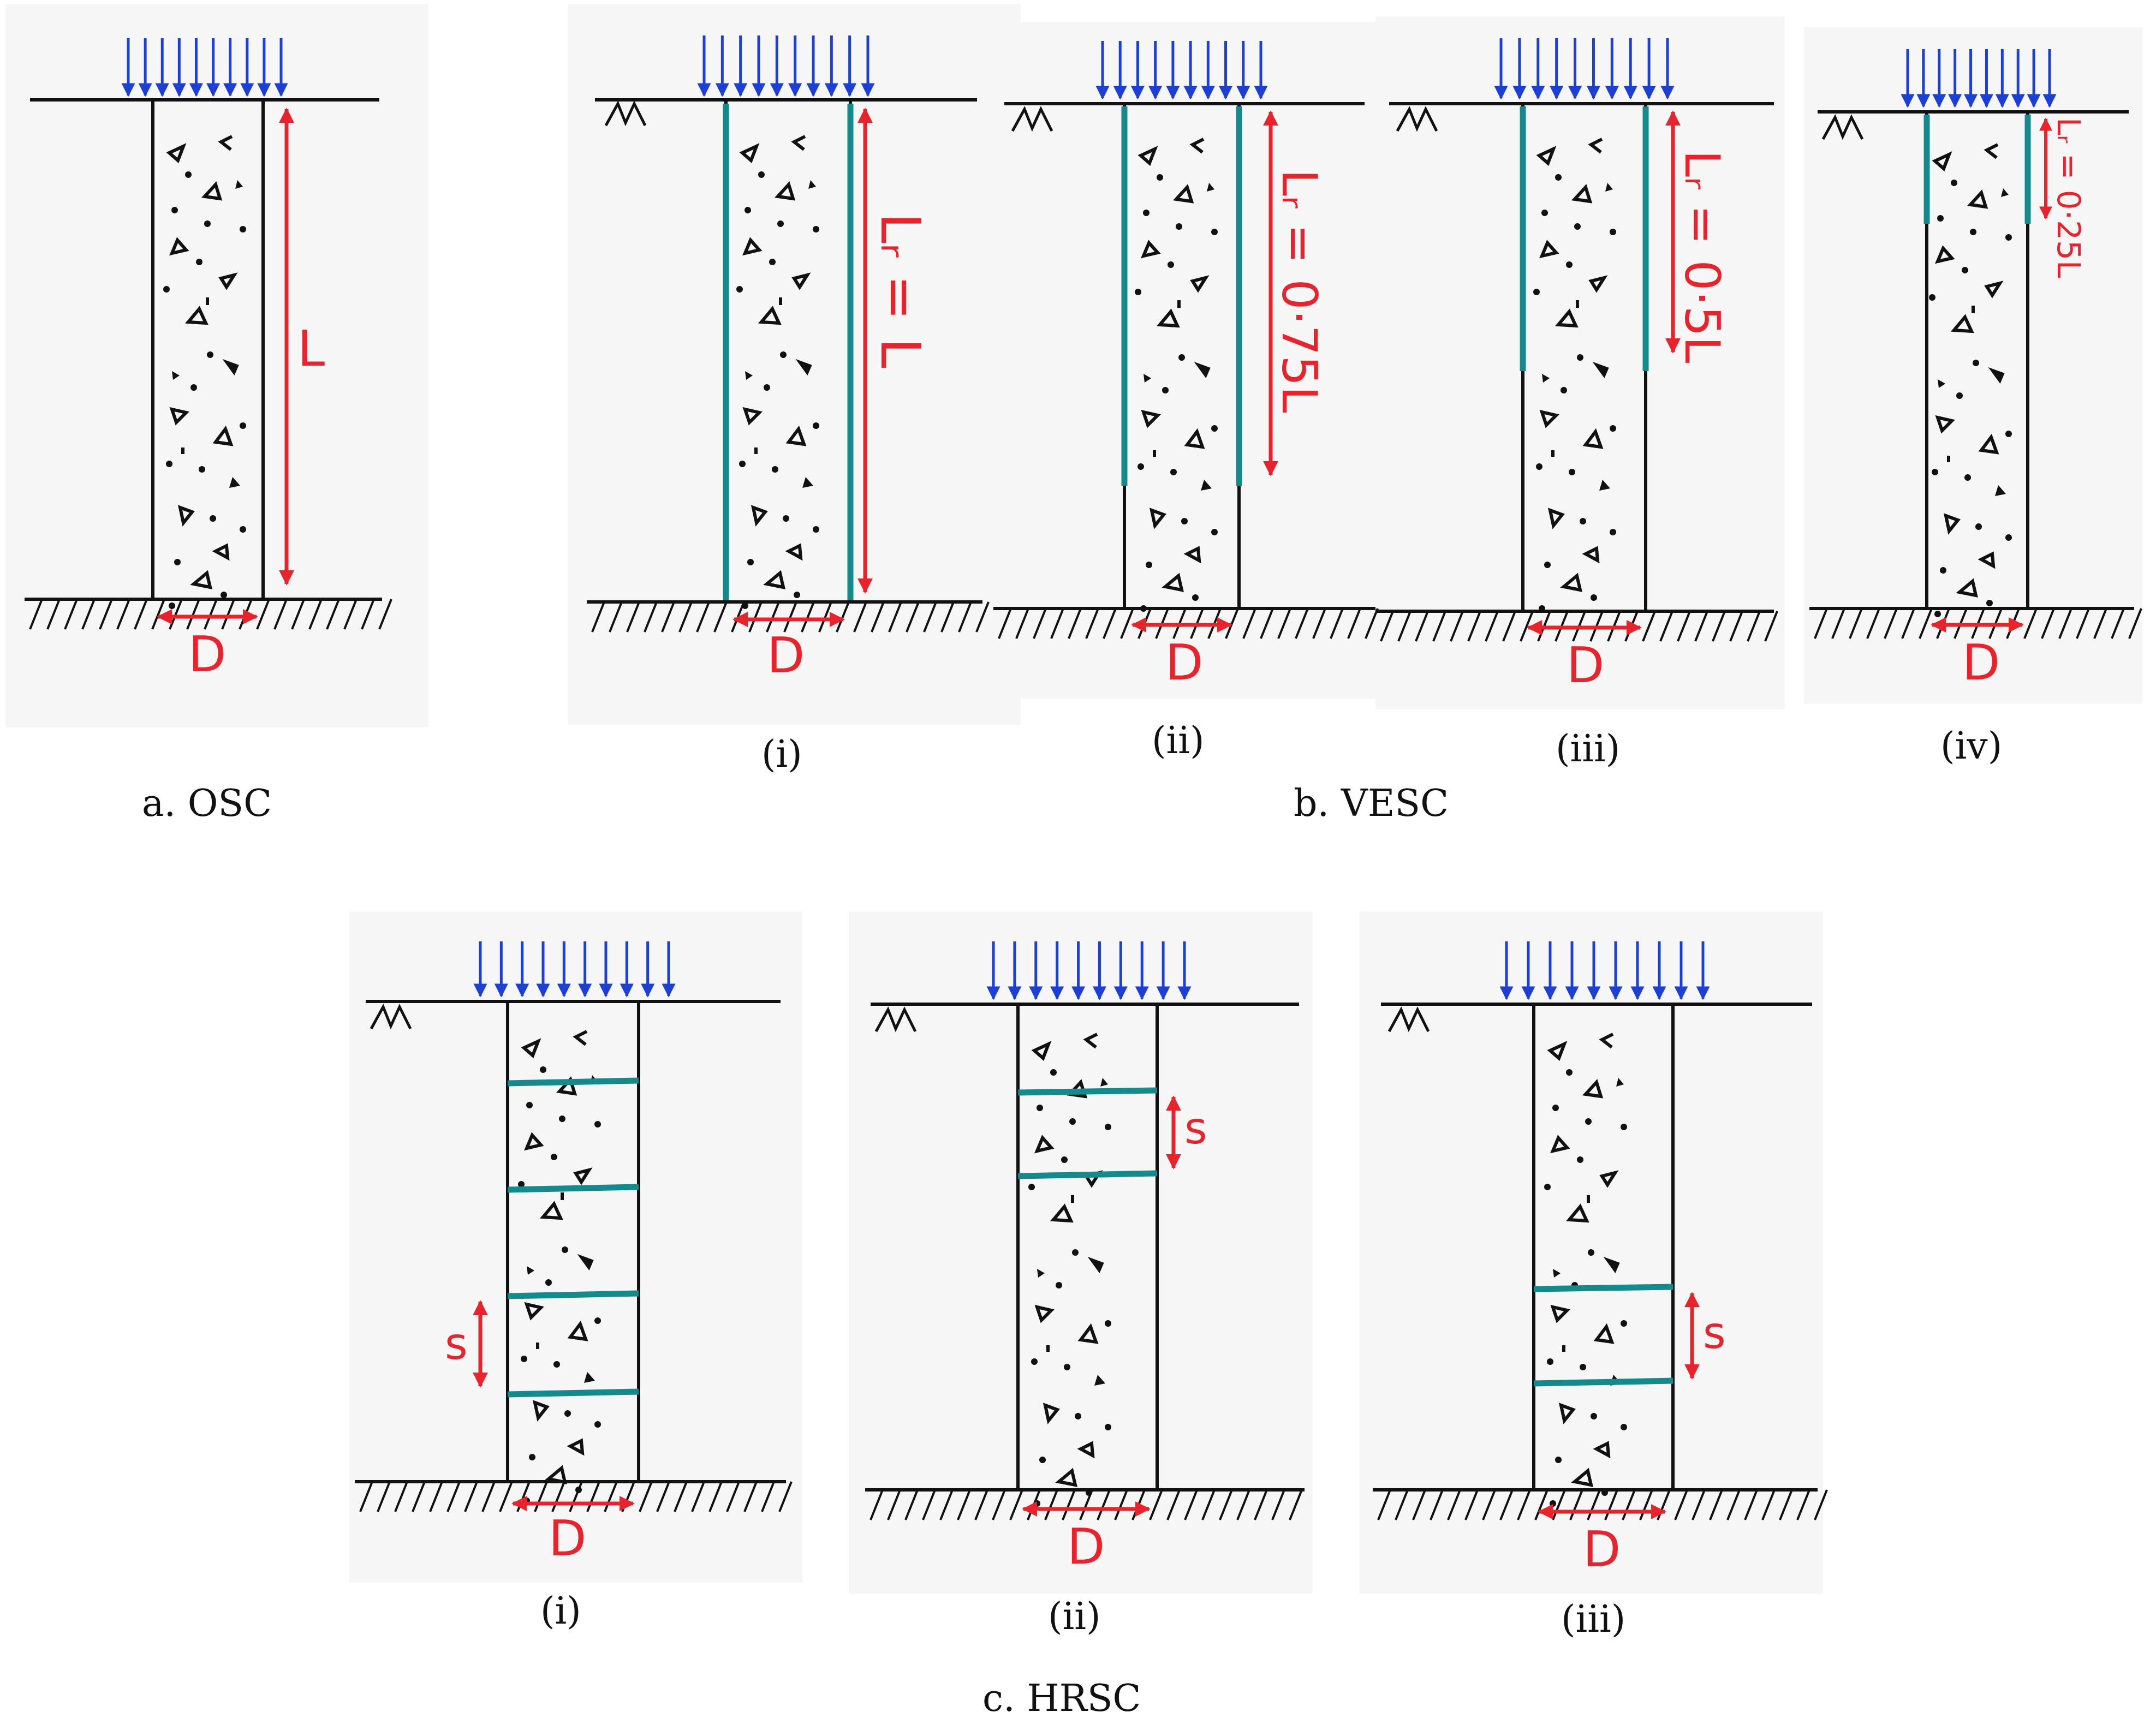 This screenshot has width=2150, height=1736. I want to click on panel-bg-hrsc-i, so click(575, 1247).